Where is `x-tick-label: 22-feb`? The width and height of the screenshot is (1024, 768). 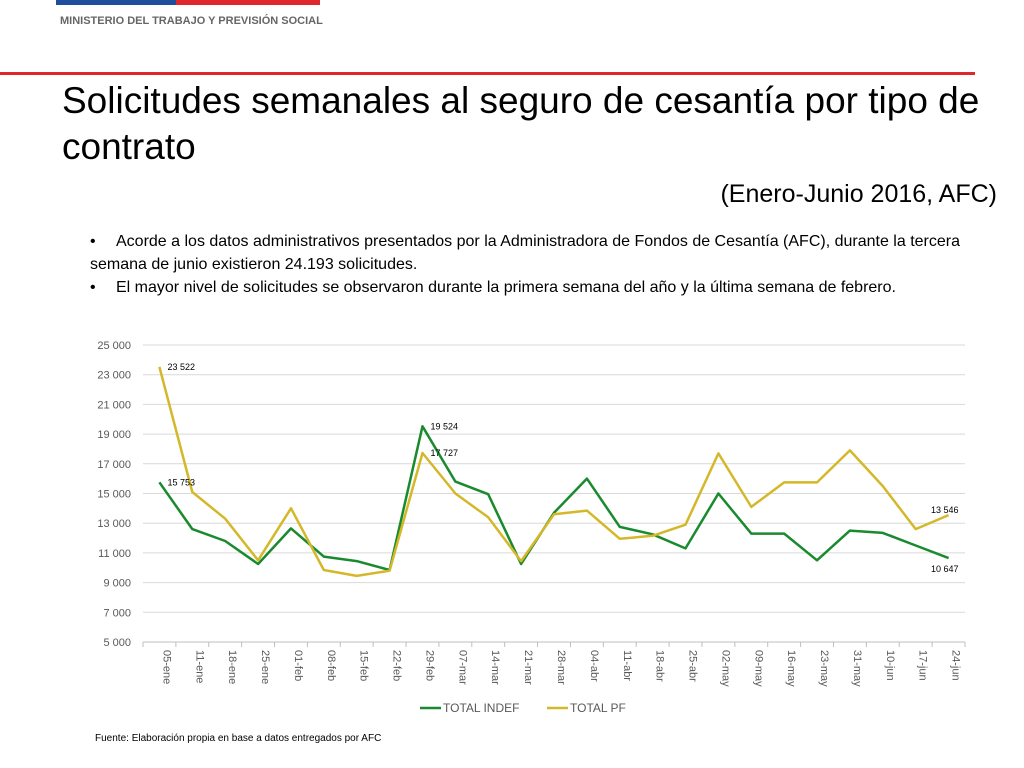 x-tick-label: 22-feb is located at coordinates (397, 665).